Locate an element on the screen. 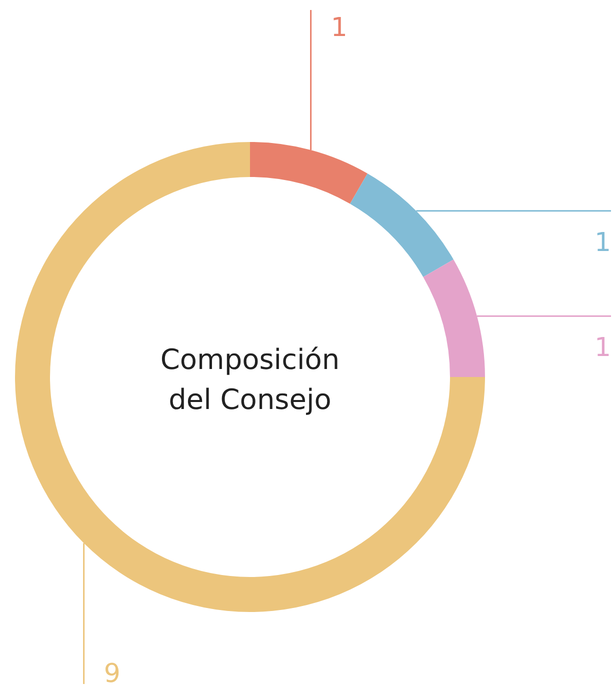 This screenshot has width=615, height=692. data-label: 9 is located at coordinates (112, 674).